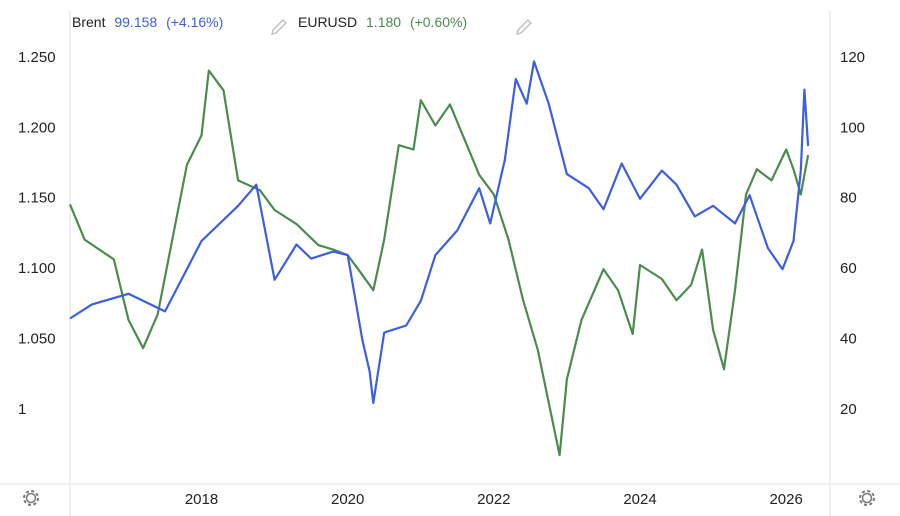 This screenshot has height=516, width=900. I want to click on x-tick-label: 2020, so click(347, 499).